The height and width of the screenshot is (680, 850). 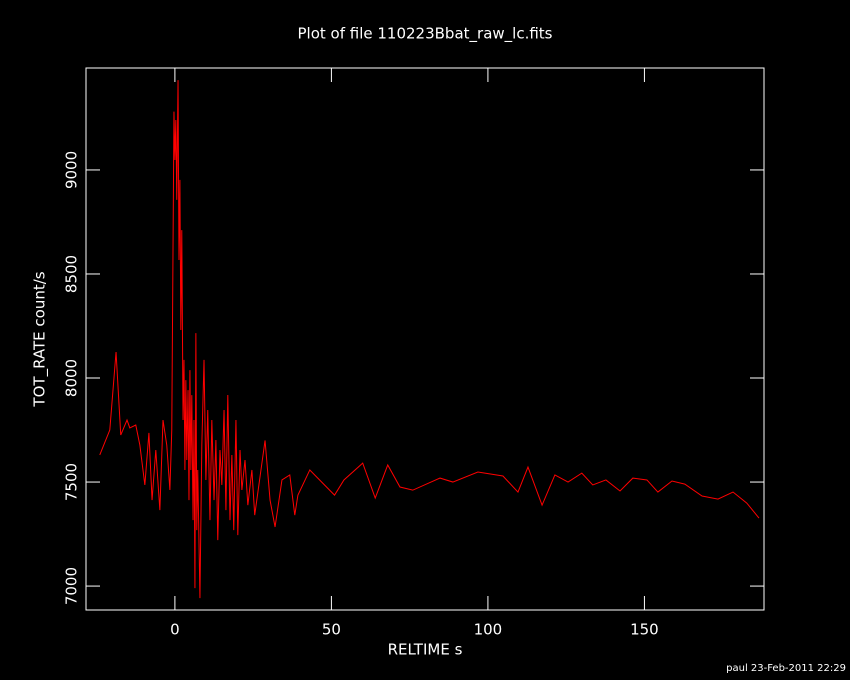 I want to click on x-tick-label: 50, so click(x=331, y=630).